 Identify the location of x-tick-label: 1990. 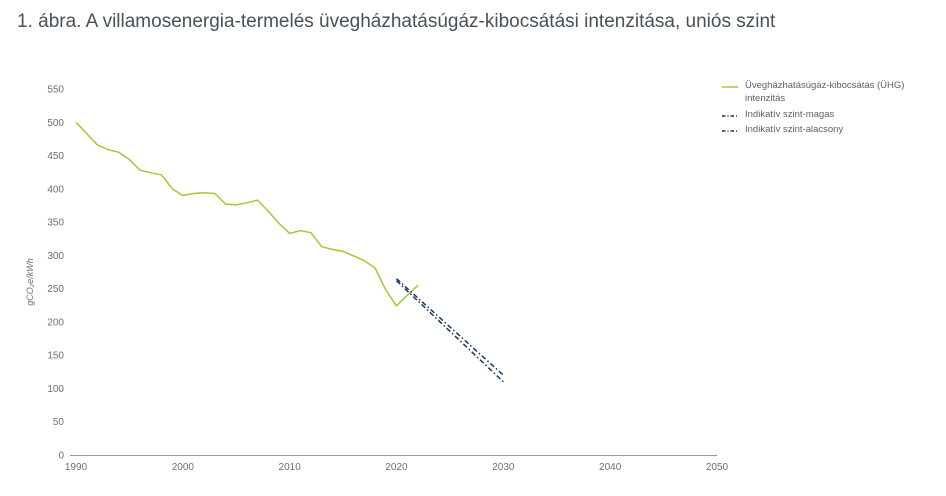
(76, 467).